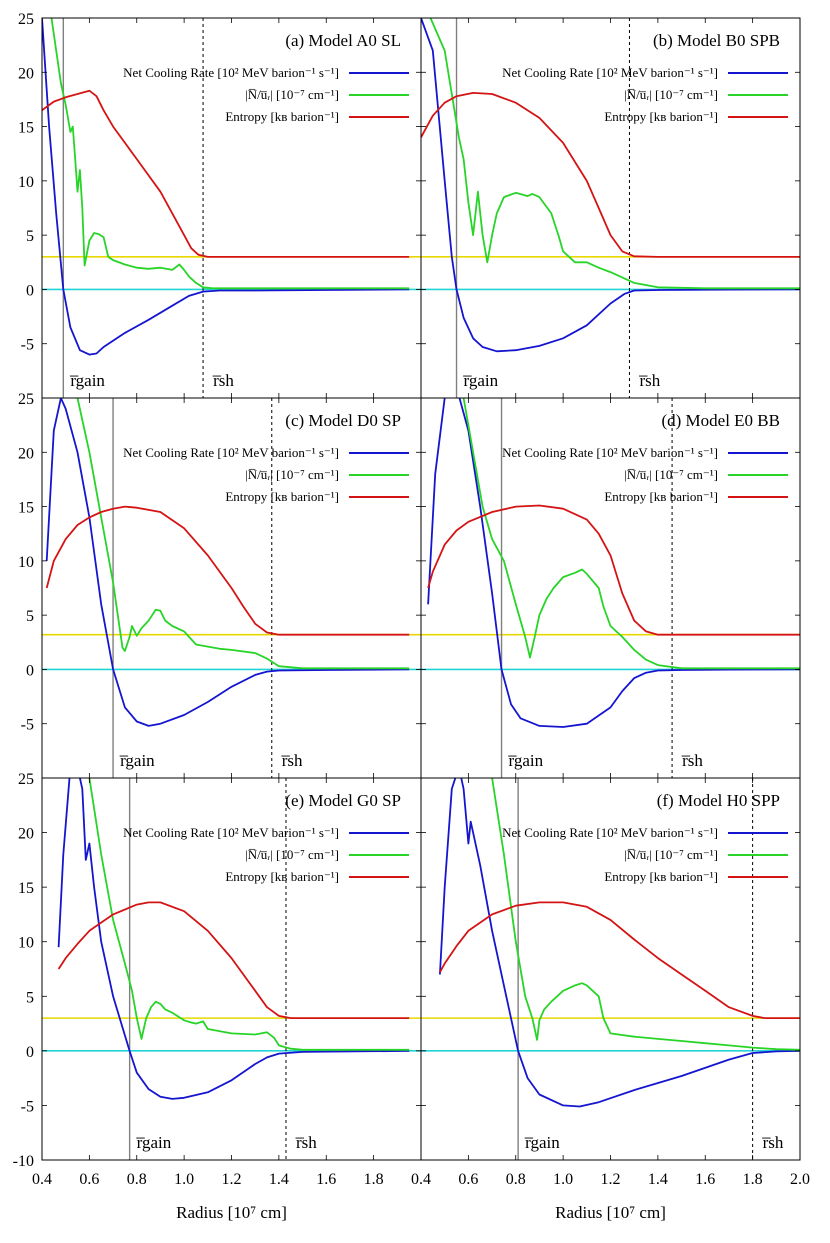 This screenshot has height=1243, width=830. What do you see at coordinates (718, 800) in the screenshot?
I see `panel-title: (f) Model H0 SPP` at bounding box center [718, 800].